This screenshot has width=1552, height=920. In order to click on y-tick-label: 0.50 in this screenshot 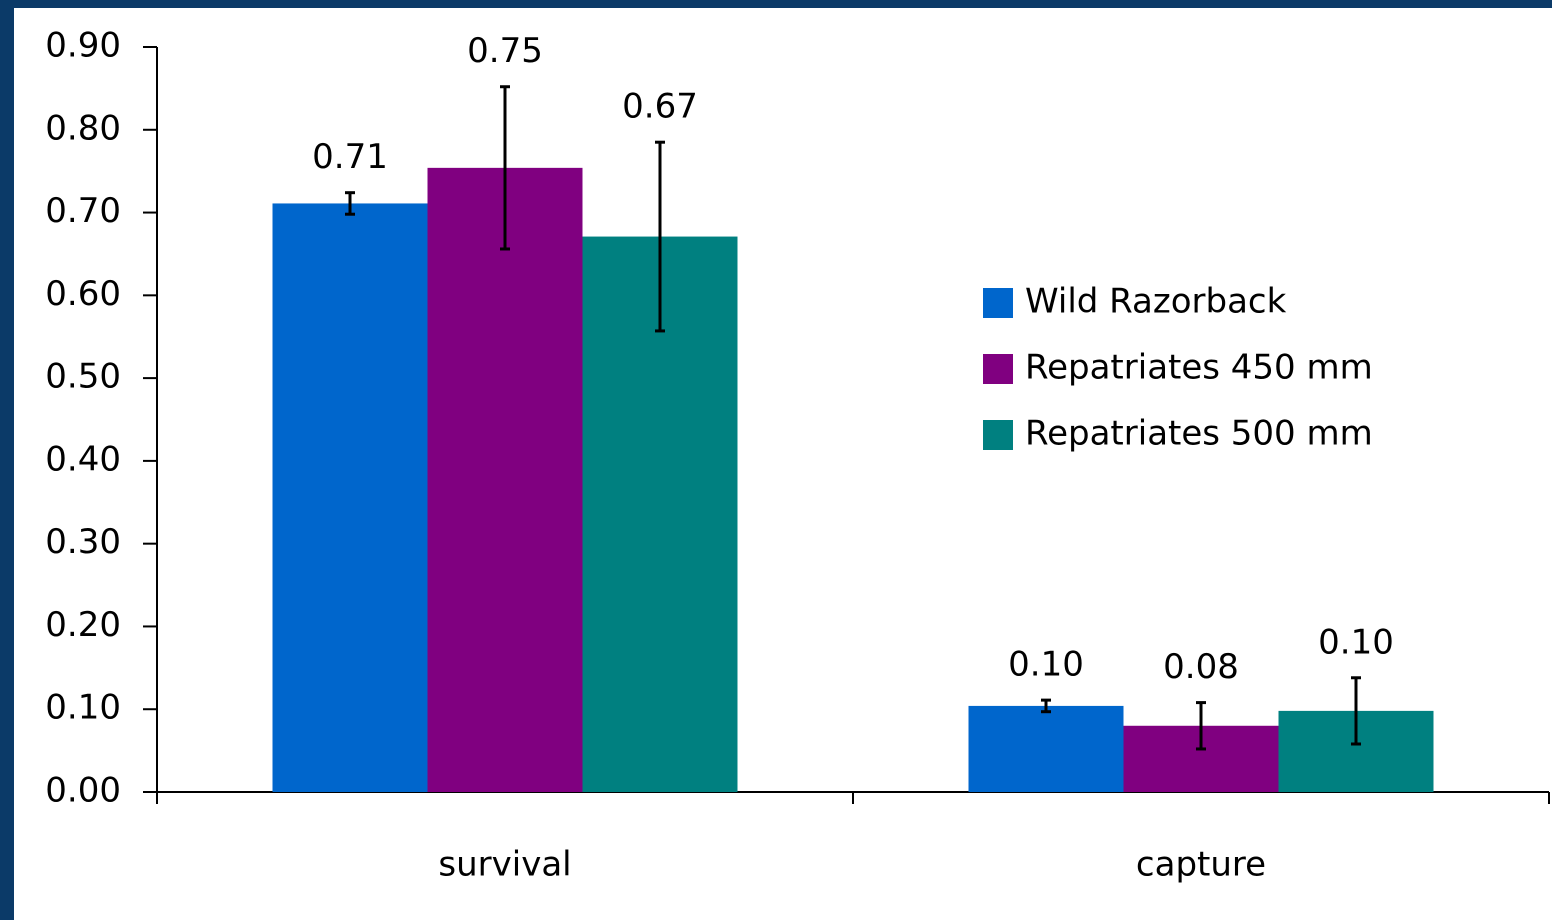, I will do `click(83, 377)`.